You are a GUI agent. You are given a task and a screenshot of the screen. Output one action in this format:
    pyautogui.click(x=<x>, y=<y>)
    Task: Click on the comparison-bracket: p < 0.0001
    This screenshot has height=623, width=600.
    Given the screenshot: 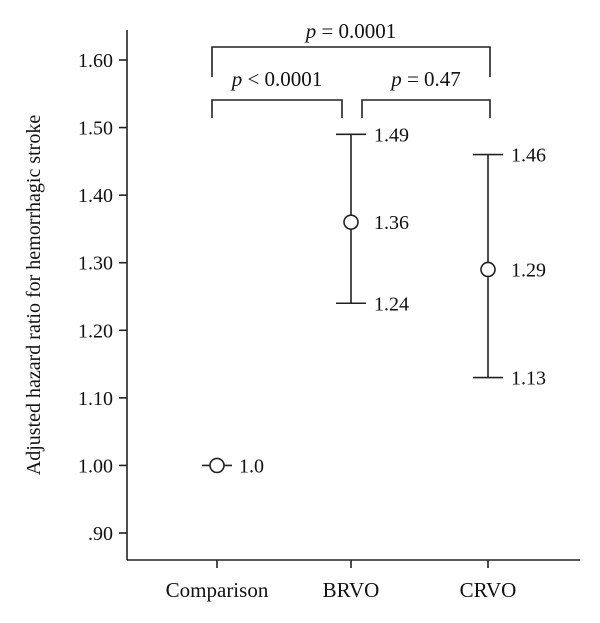 What is the action you would take?
    pyautogui.click(x=277, y=92)
    